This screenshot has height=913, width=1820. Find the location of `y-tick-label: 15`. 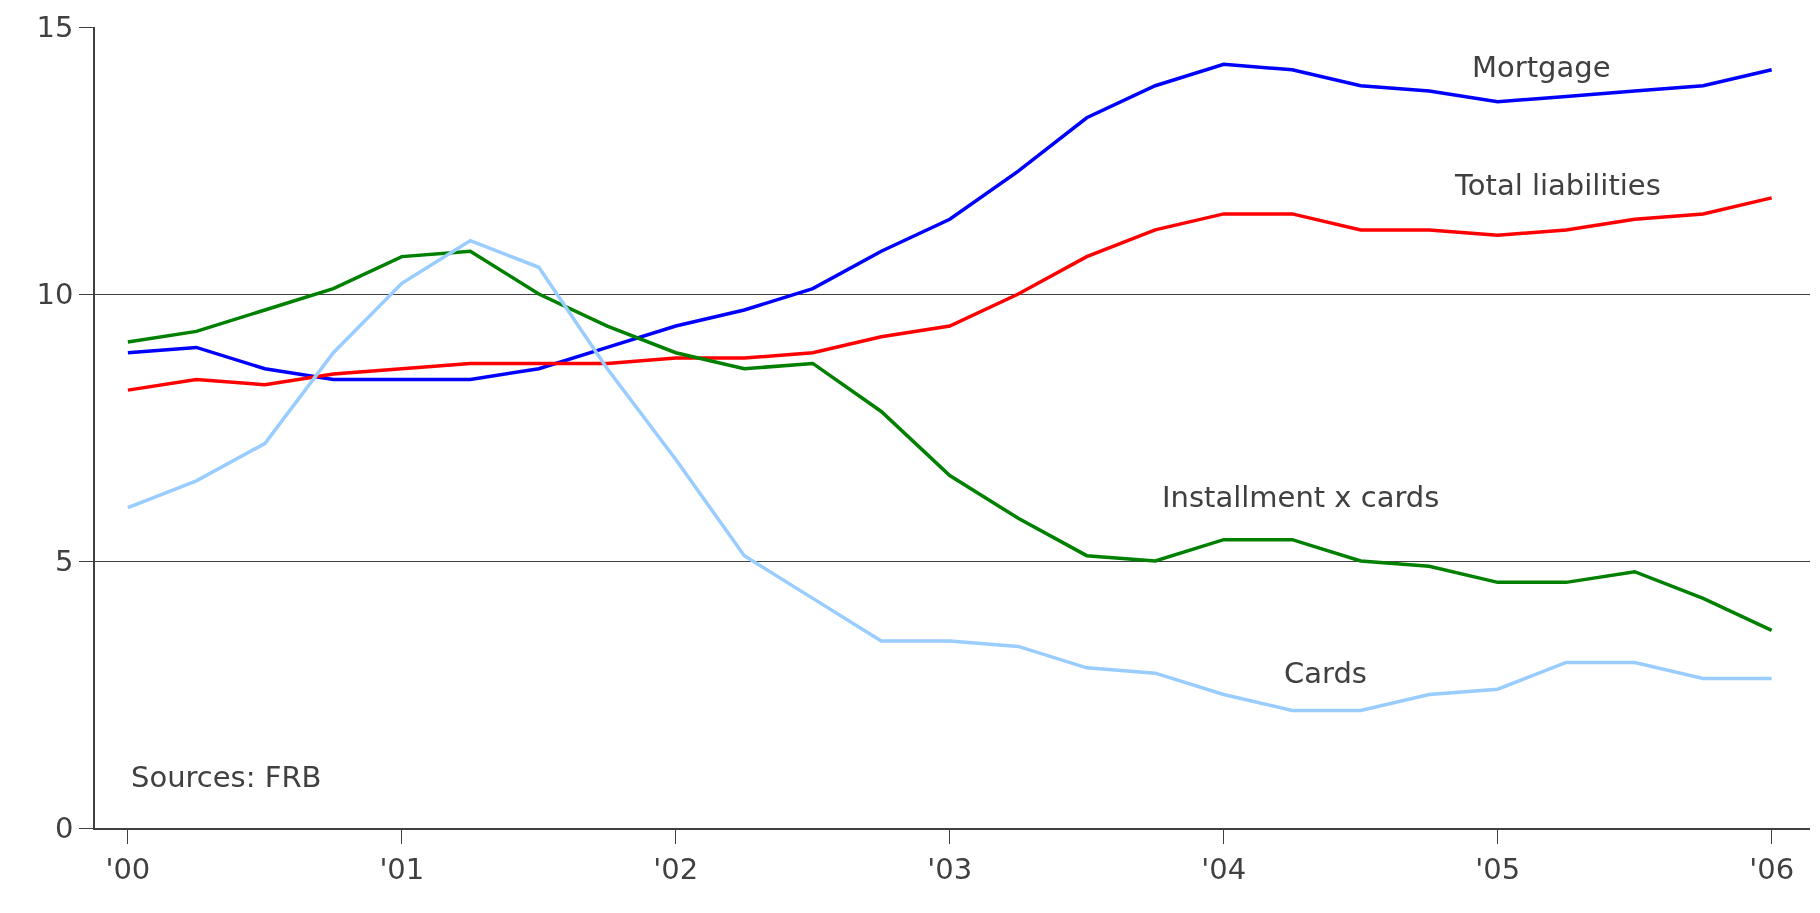

y-tick-label: 15 is located at coordinates (55, 27).